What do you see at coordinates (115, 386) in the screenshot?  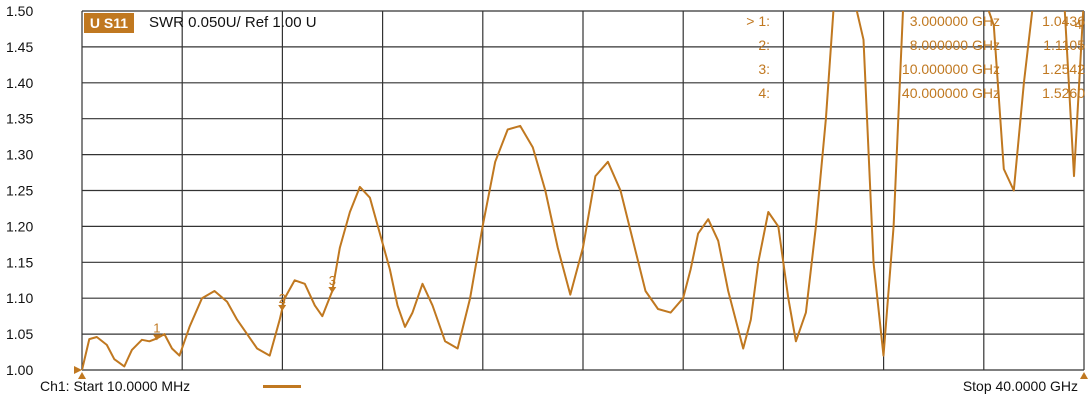 I see `start-frequency-label: Ch1: Start 10.0000 MHz` at bounding box center [115, 386].